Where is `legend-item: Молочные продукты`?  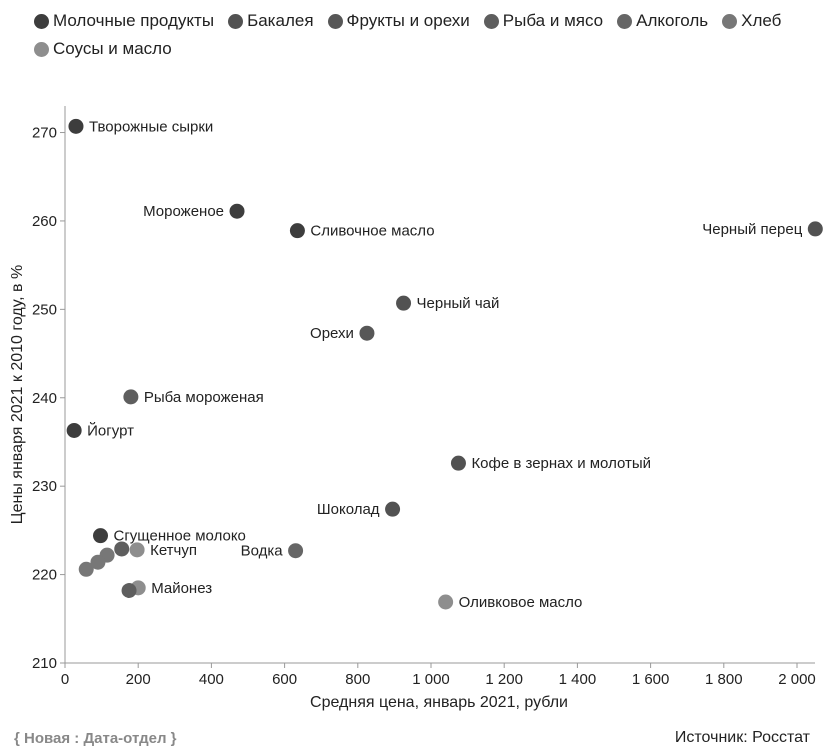
legend-item: Молочные продукты is located at coordinates (124, 21).